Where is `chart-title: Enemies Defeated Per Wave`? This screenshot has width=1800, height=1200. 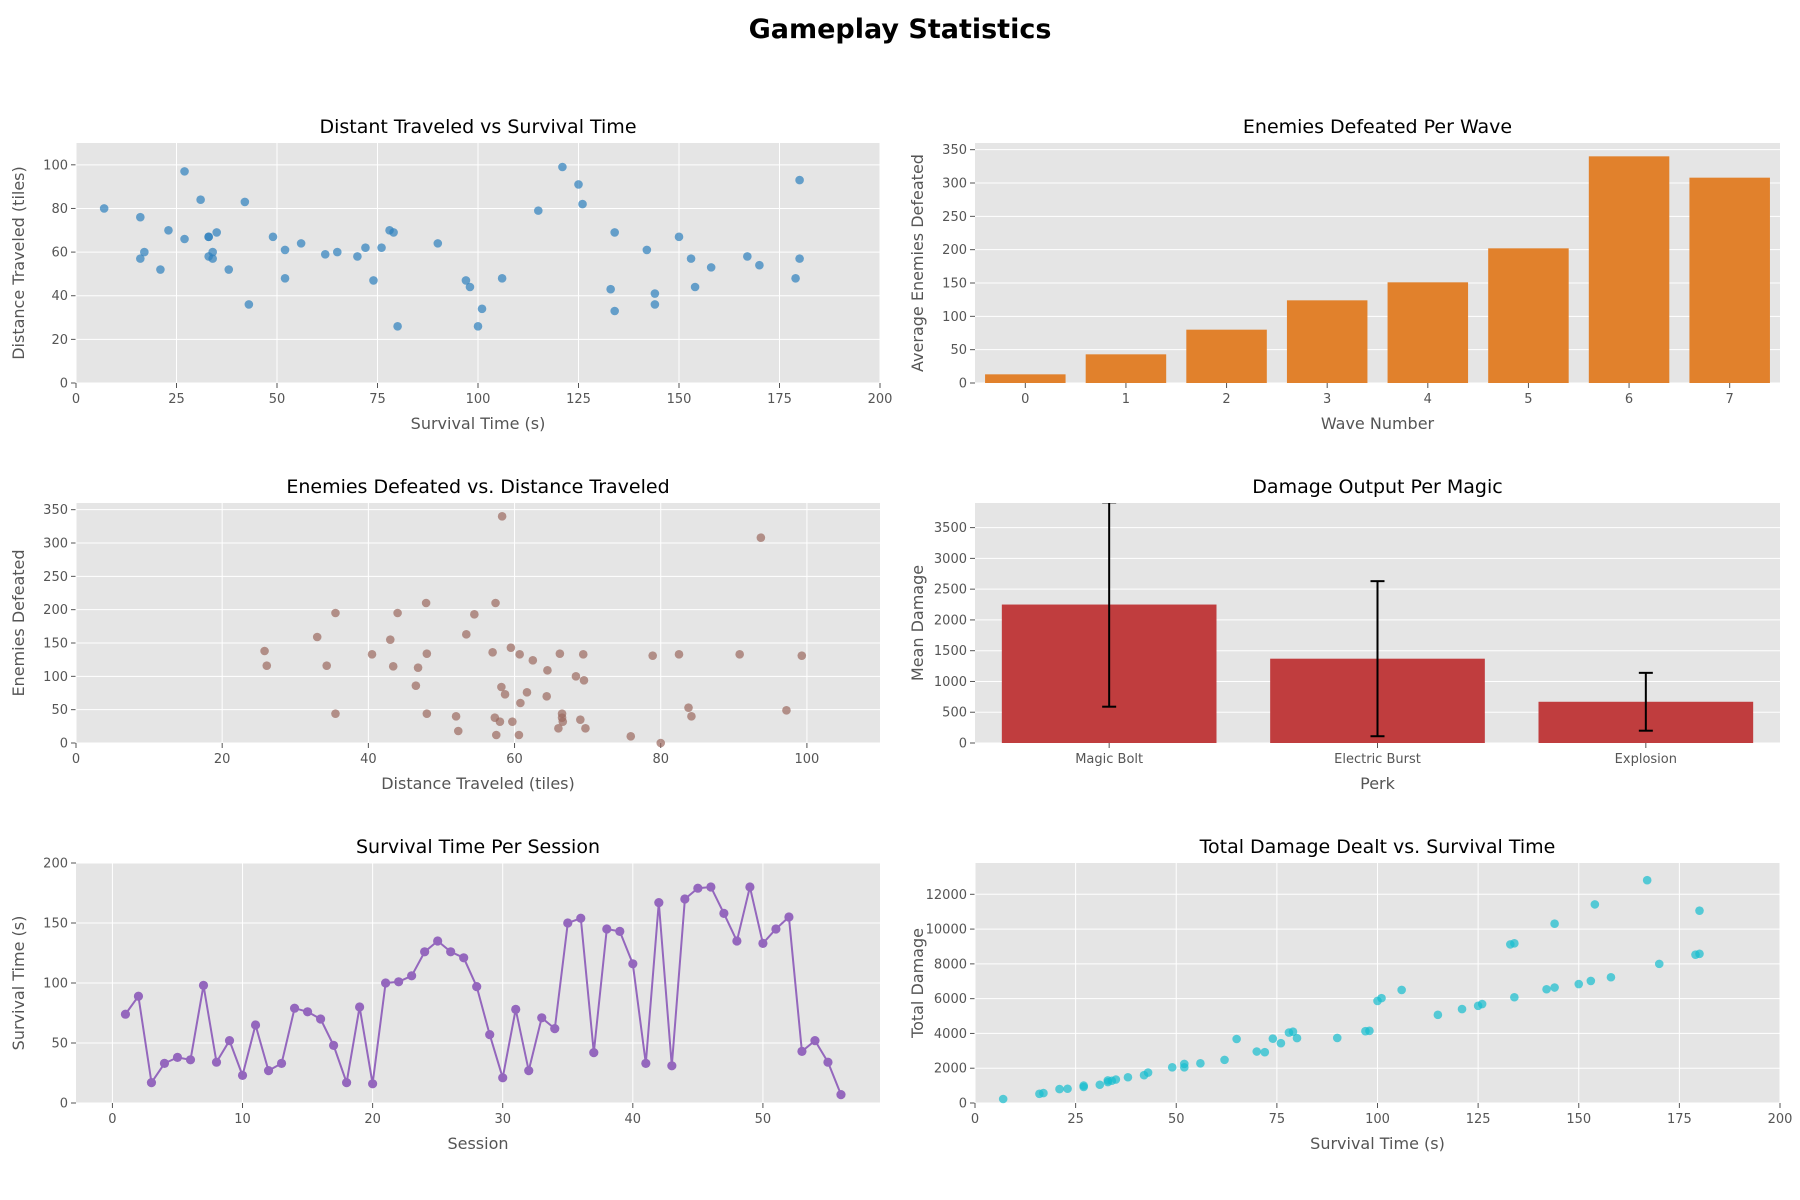 chart-title: Enemies Defeated Per Wave is located at coordinates (1377, 127).